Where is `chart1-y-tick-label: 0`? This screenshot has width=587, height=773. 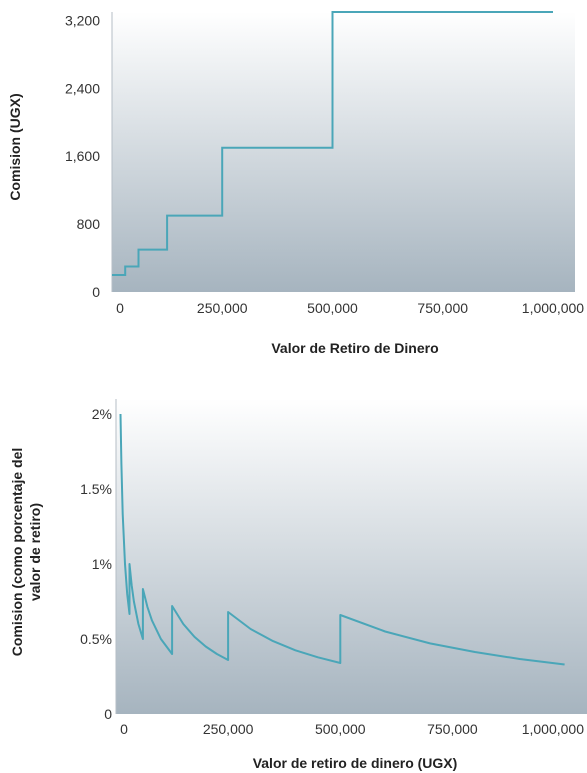
chart1-y-tick-label: 0 is located at coordinates (96, 292).